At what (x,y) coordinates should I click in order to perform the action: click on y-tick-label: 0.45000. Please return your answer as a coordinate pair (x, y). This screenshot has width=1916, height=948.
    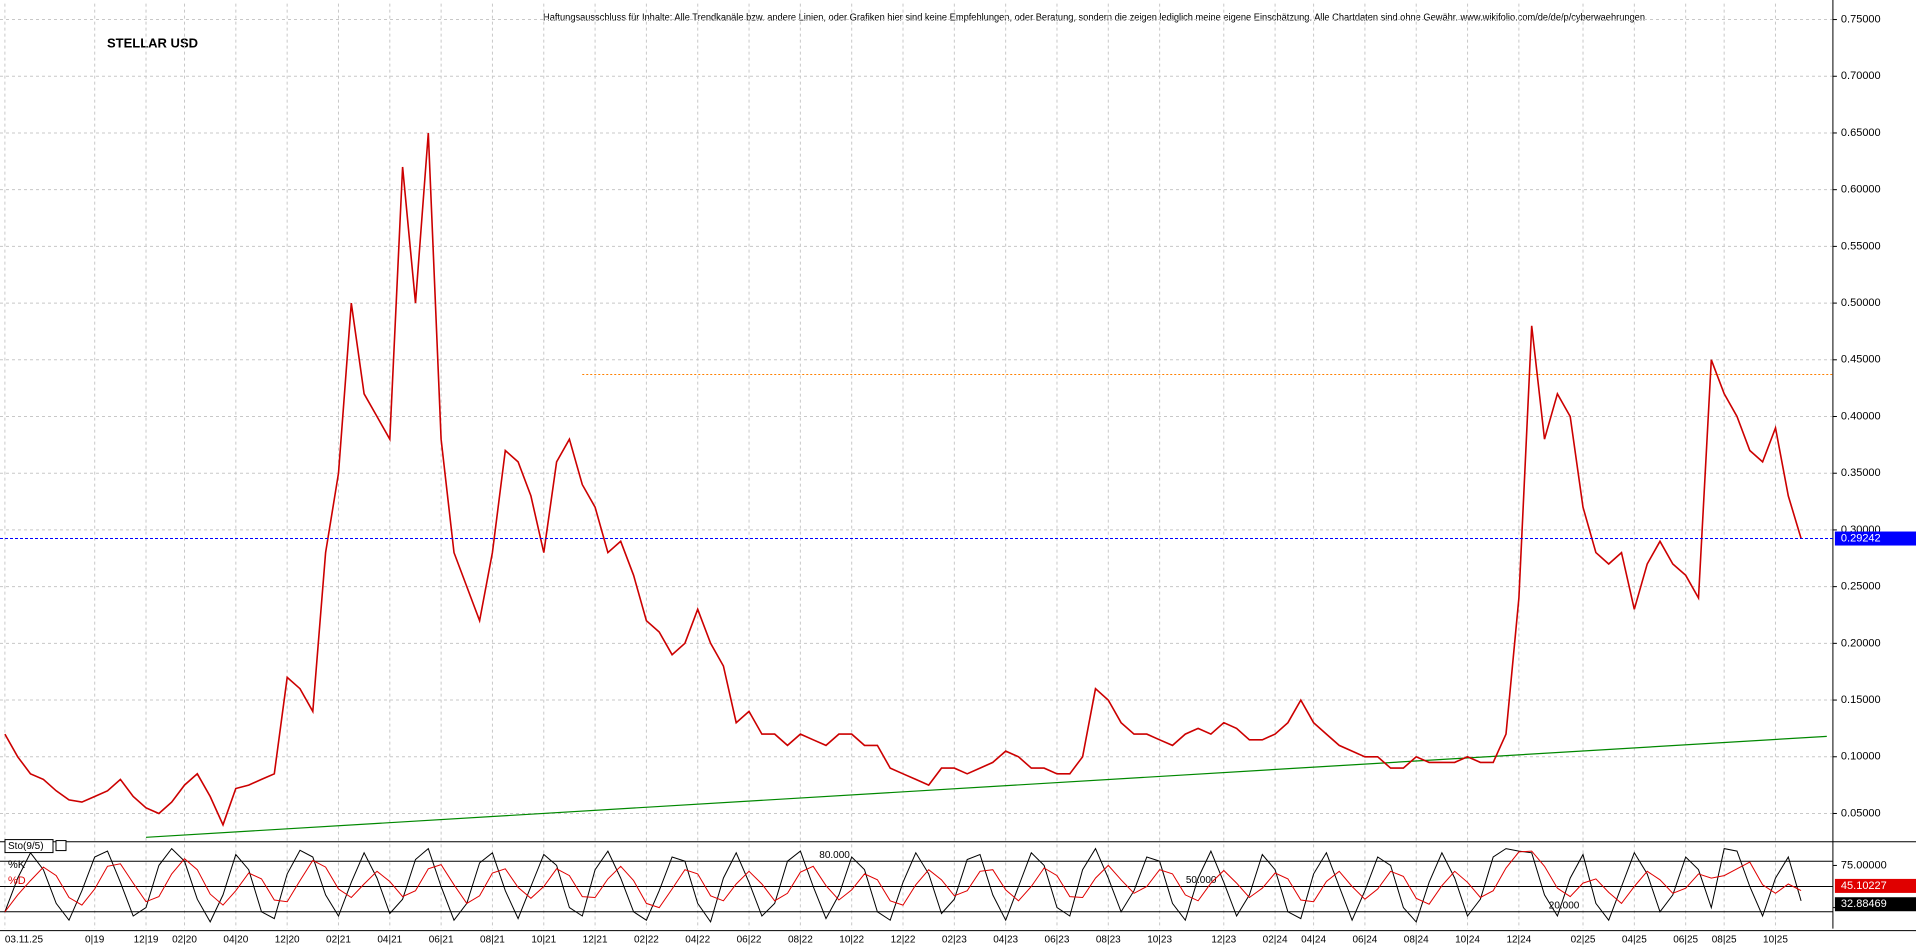
    Looking at the image, I should click on (1861, 360).